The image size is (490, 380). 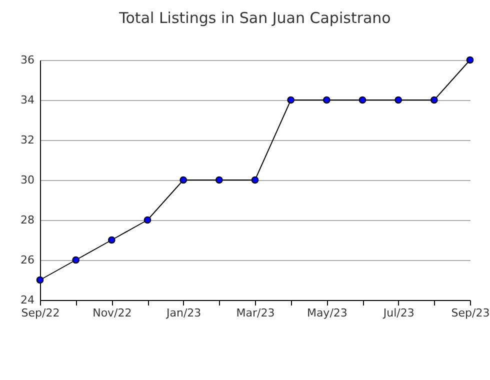 I want to click on y-tick-label: 28, so click(x=27, y=220).